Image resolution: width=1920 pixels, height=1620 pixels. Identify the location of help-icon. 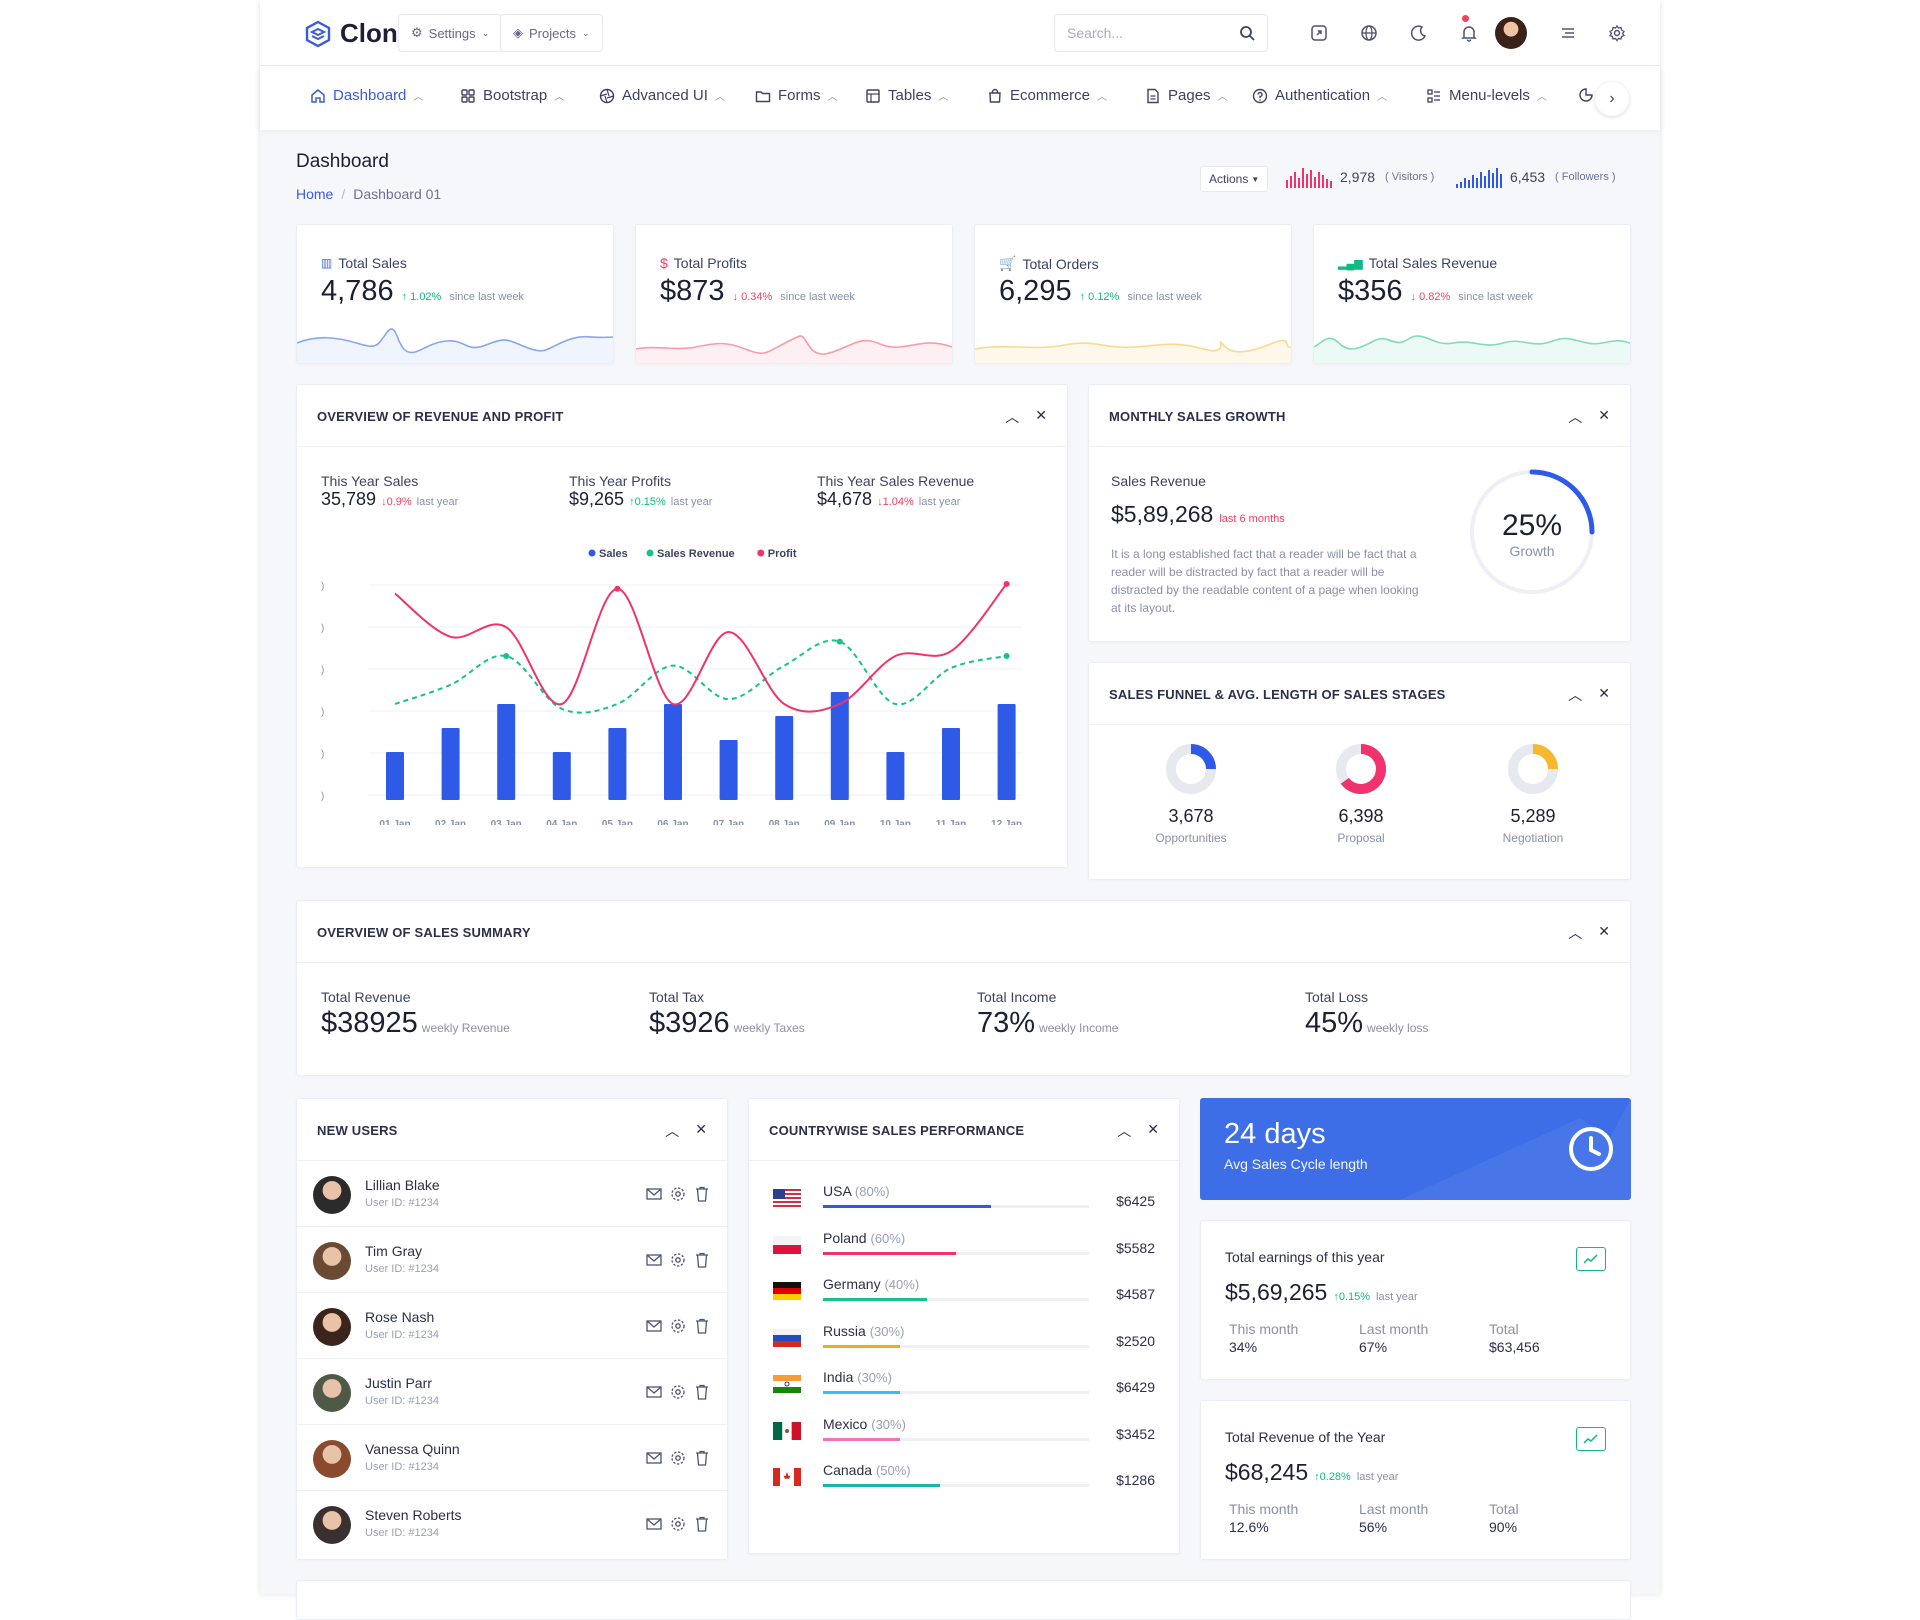
(1260, 95).